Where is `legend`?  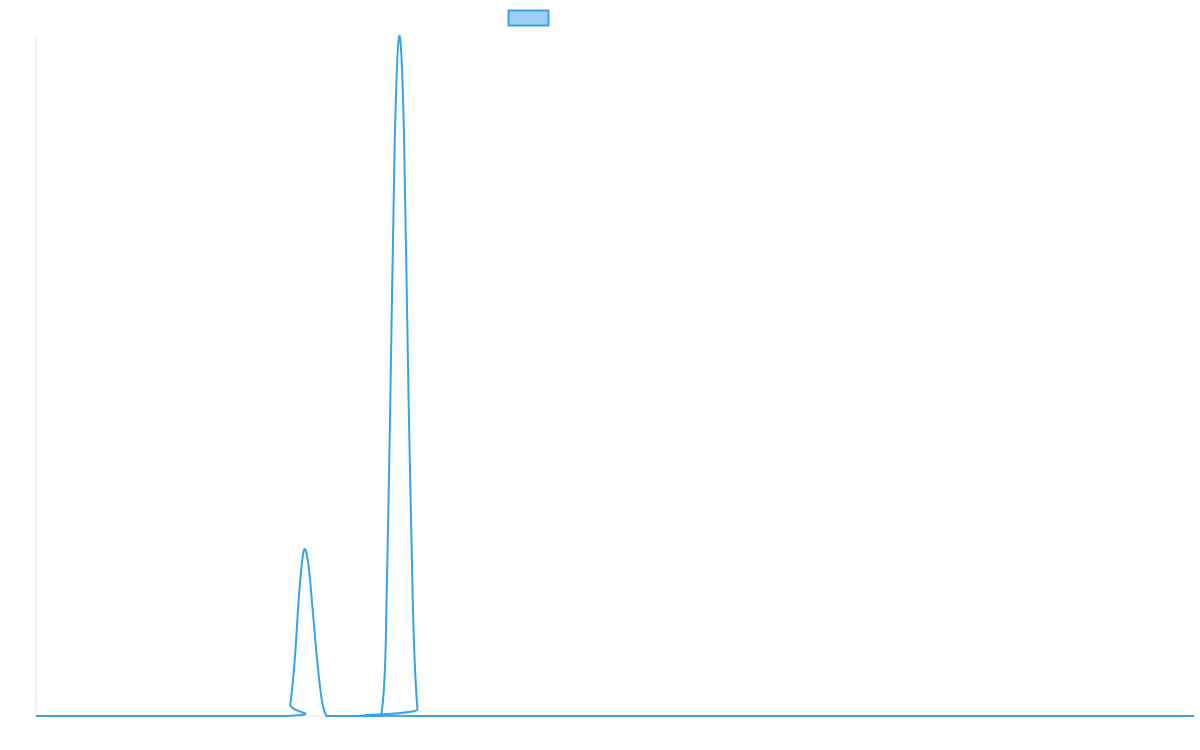 legend is located at coordinates (528, 18).